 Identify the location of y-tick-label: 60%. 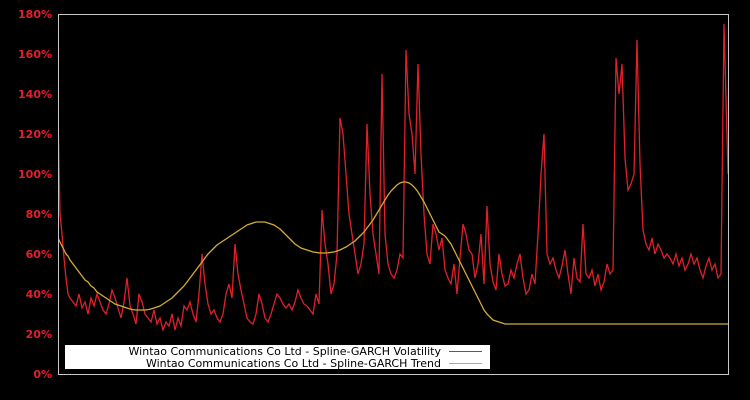
(39, 254).